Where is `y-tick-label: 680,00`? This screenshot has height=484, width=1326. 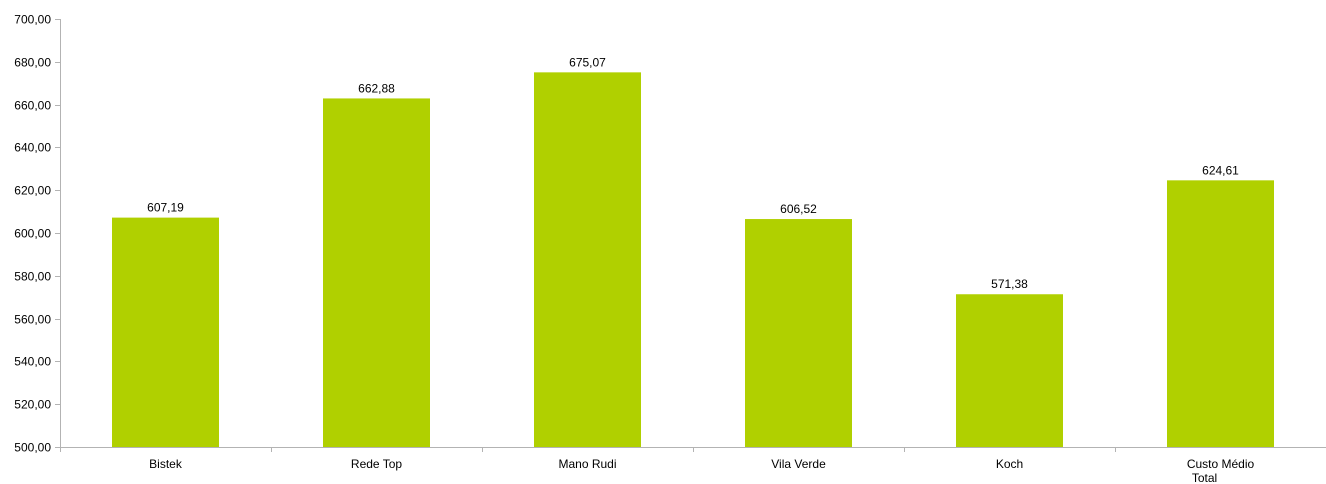 y-tick-label: 680,00 is located at coordinates (32, 63).